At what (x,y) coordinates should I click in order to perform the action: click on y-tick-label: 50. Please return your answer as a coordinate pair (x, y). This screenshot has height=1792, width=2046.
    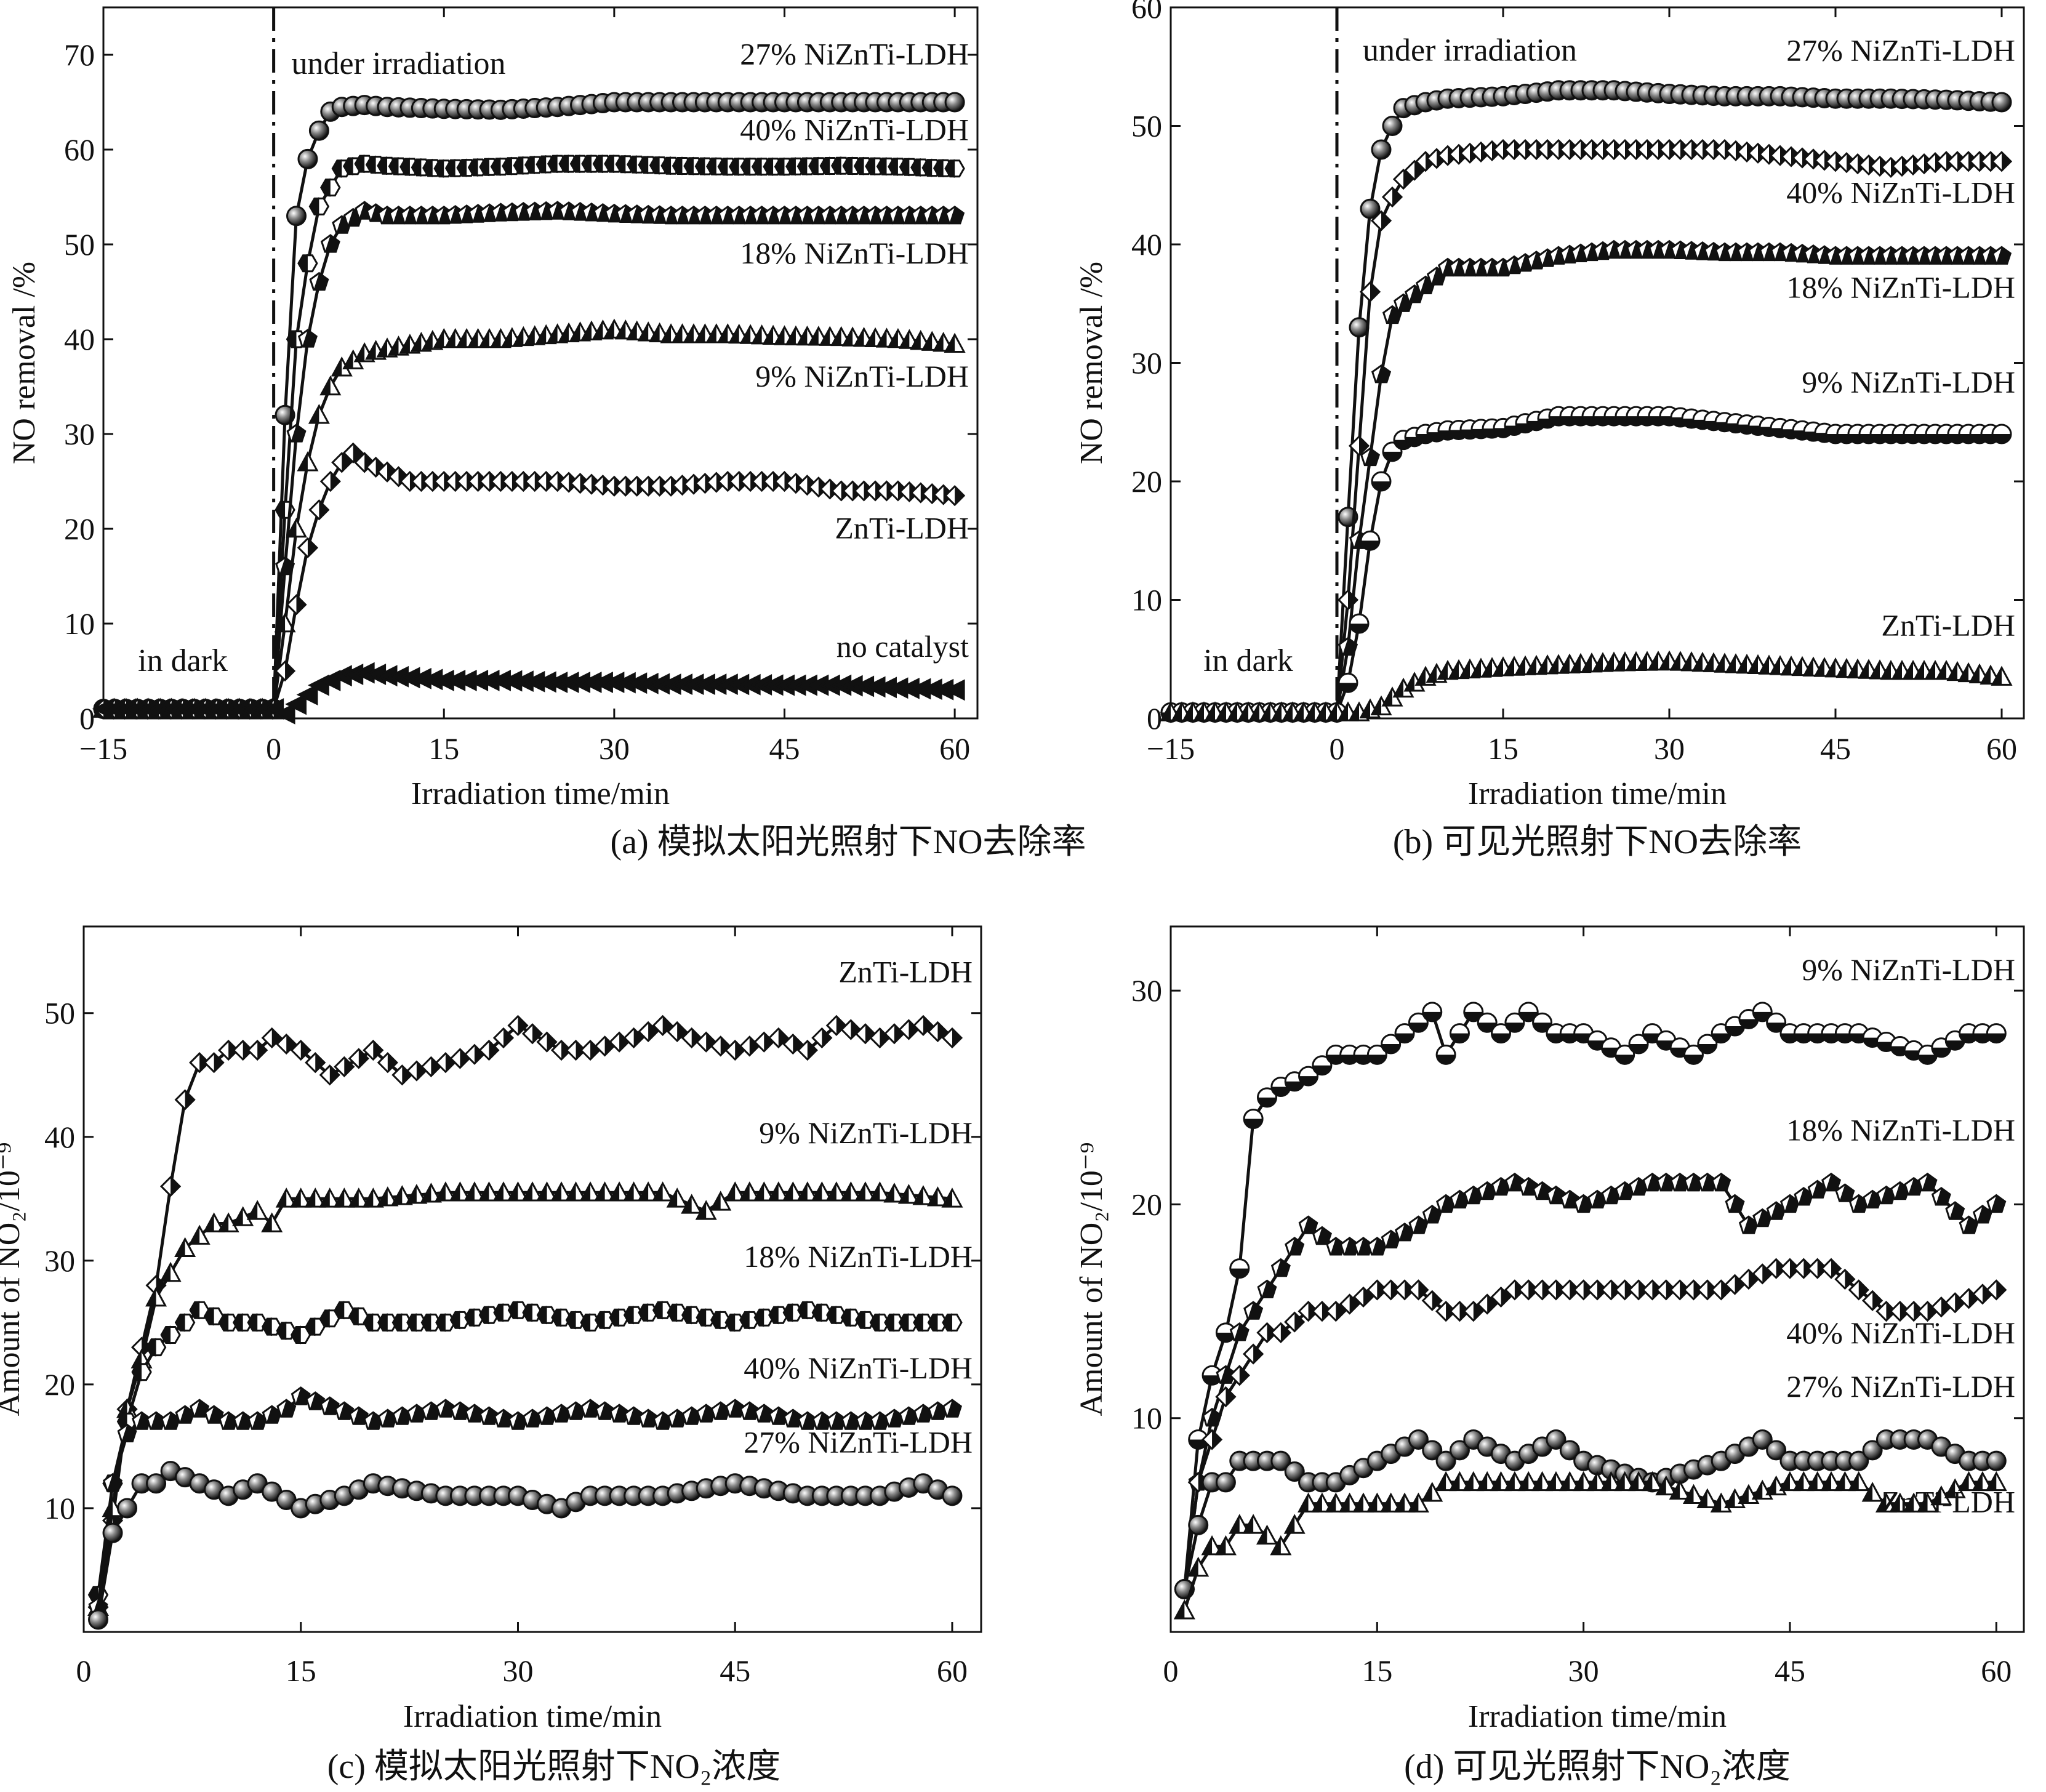
    Looking at the image, I should click on (79, 244).